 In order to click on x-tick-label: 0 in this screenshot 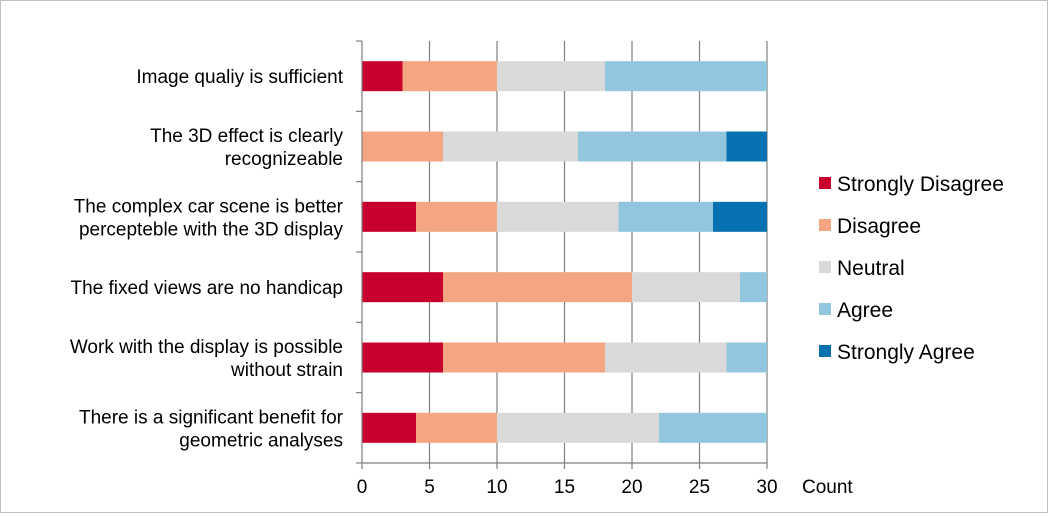, I will do `click(362, 487)`.